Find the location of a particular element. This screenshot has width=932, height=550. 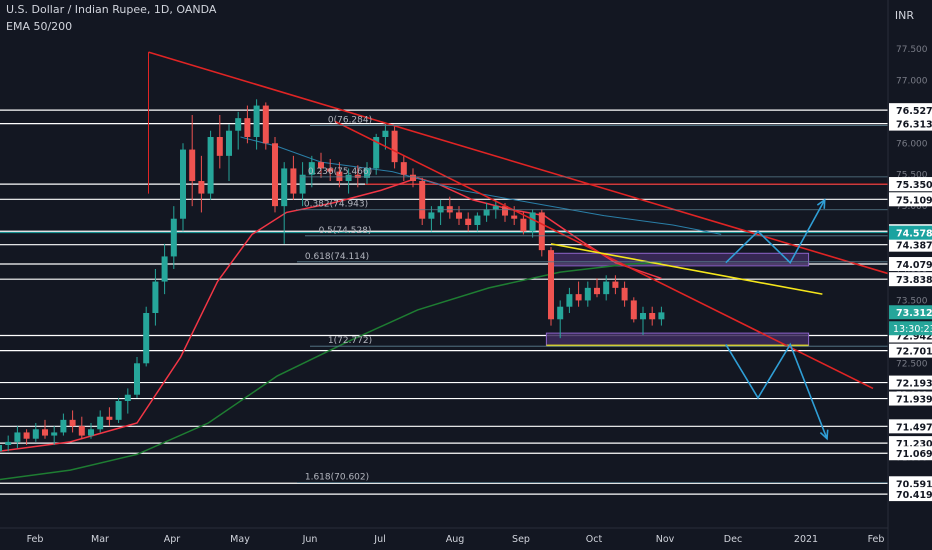

level-tag: 72.193 is located at coordinates (914, 384).